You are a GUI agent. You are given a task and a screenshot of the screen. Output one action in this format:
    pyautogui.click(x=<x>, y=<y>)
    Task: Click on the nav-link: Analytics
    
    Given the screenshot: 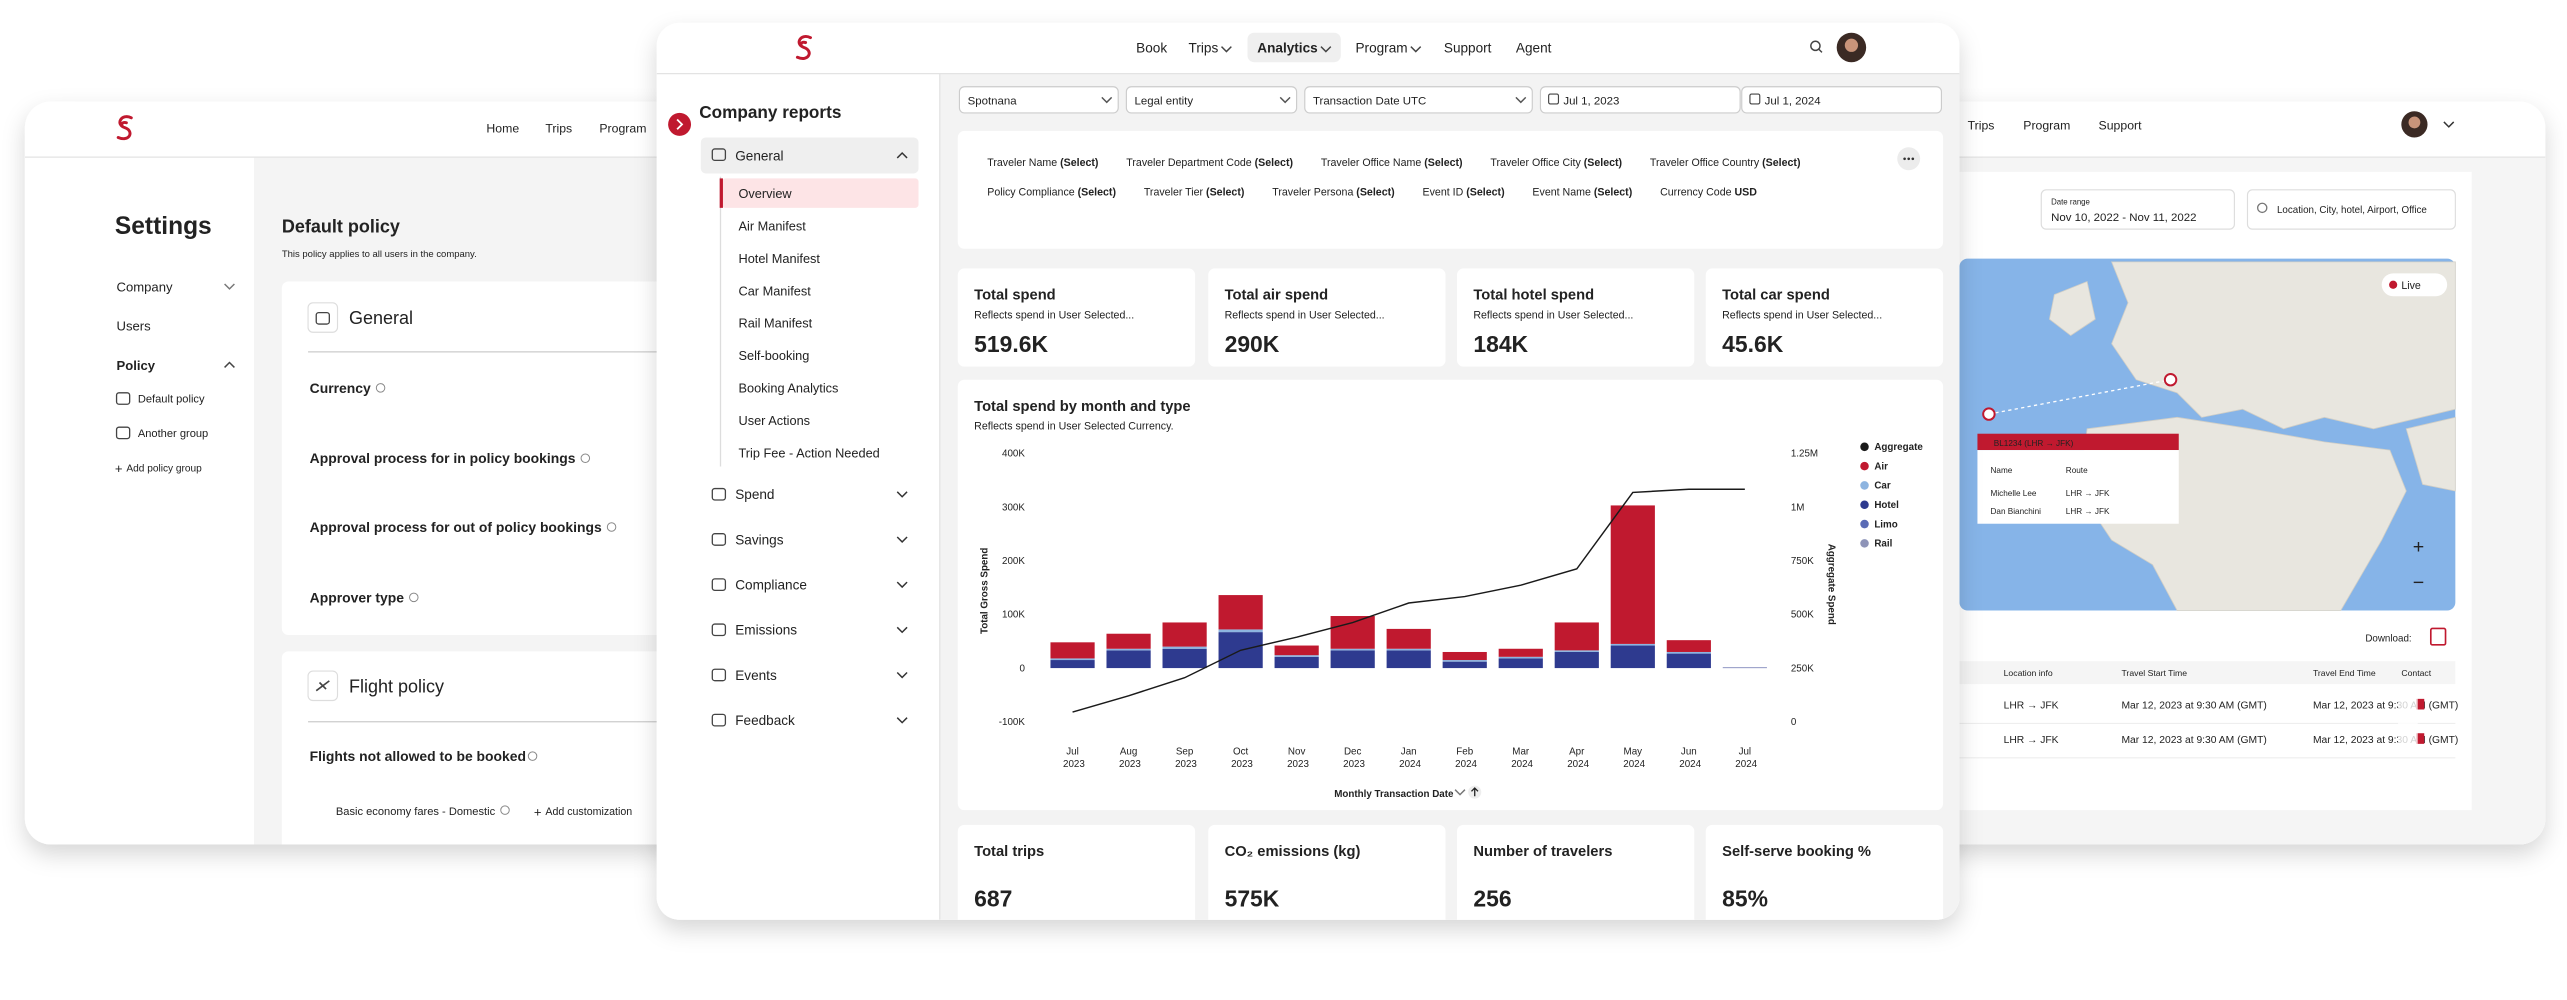 What is the action you would take?
    pyautogui.click(x=1287, y=47)
    